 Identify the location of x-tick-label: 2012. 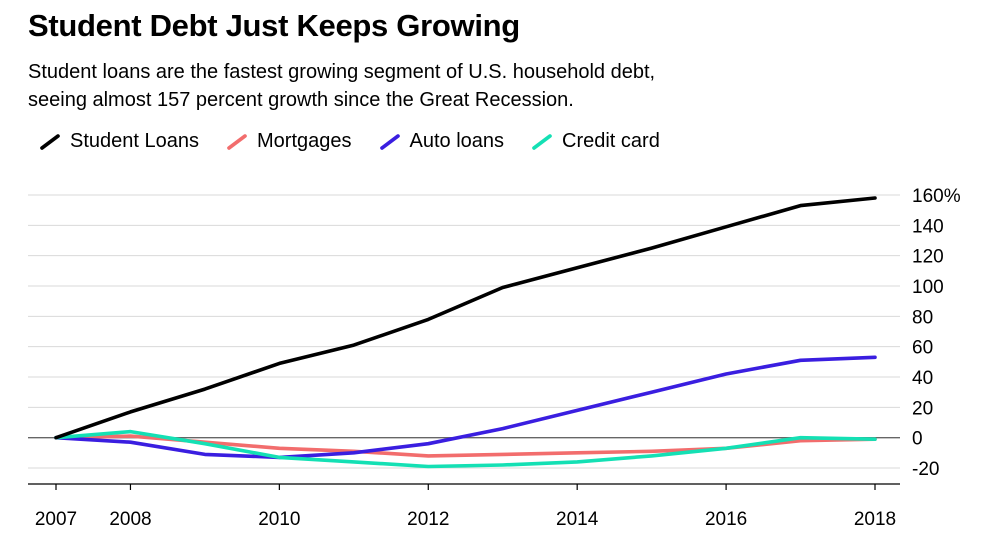
(428, 519).